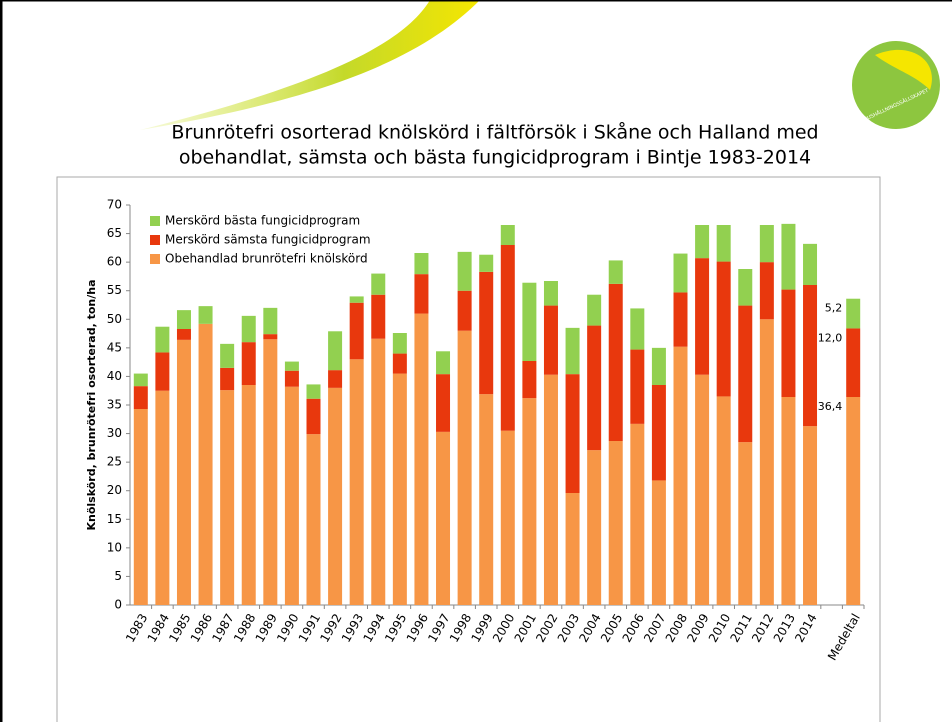 The image size is (952, 726). What do you see at coordinates (114, 376) in the screenshot?
I see `y-tick-label: 40` at bounding box center [114, 376].